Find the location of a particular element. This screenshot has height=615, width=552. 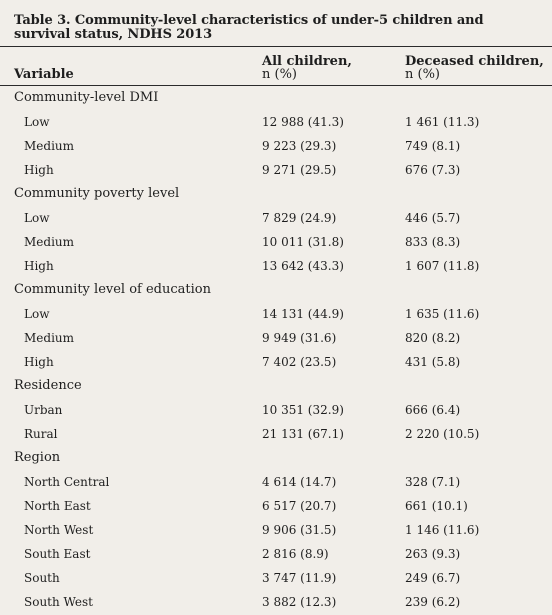

table-row: Medium 10 011 (31.8) 833 (8.3) is located at coordinates (276, 242).